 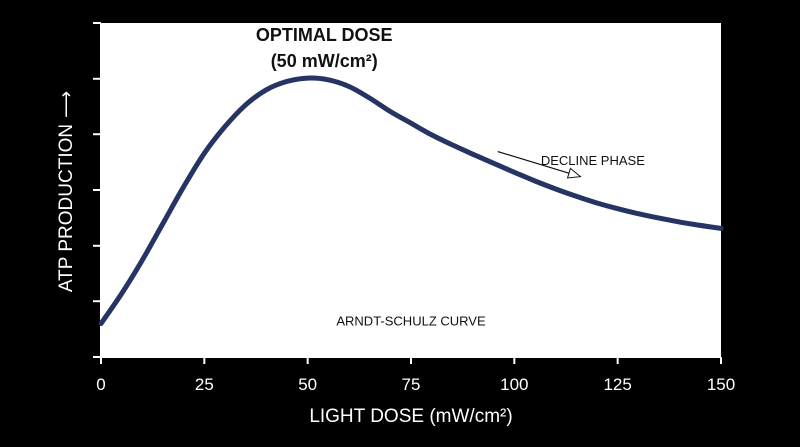 I want to click on y-ticks, so click(x=97, y=190).